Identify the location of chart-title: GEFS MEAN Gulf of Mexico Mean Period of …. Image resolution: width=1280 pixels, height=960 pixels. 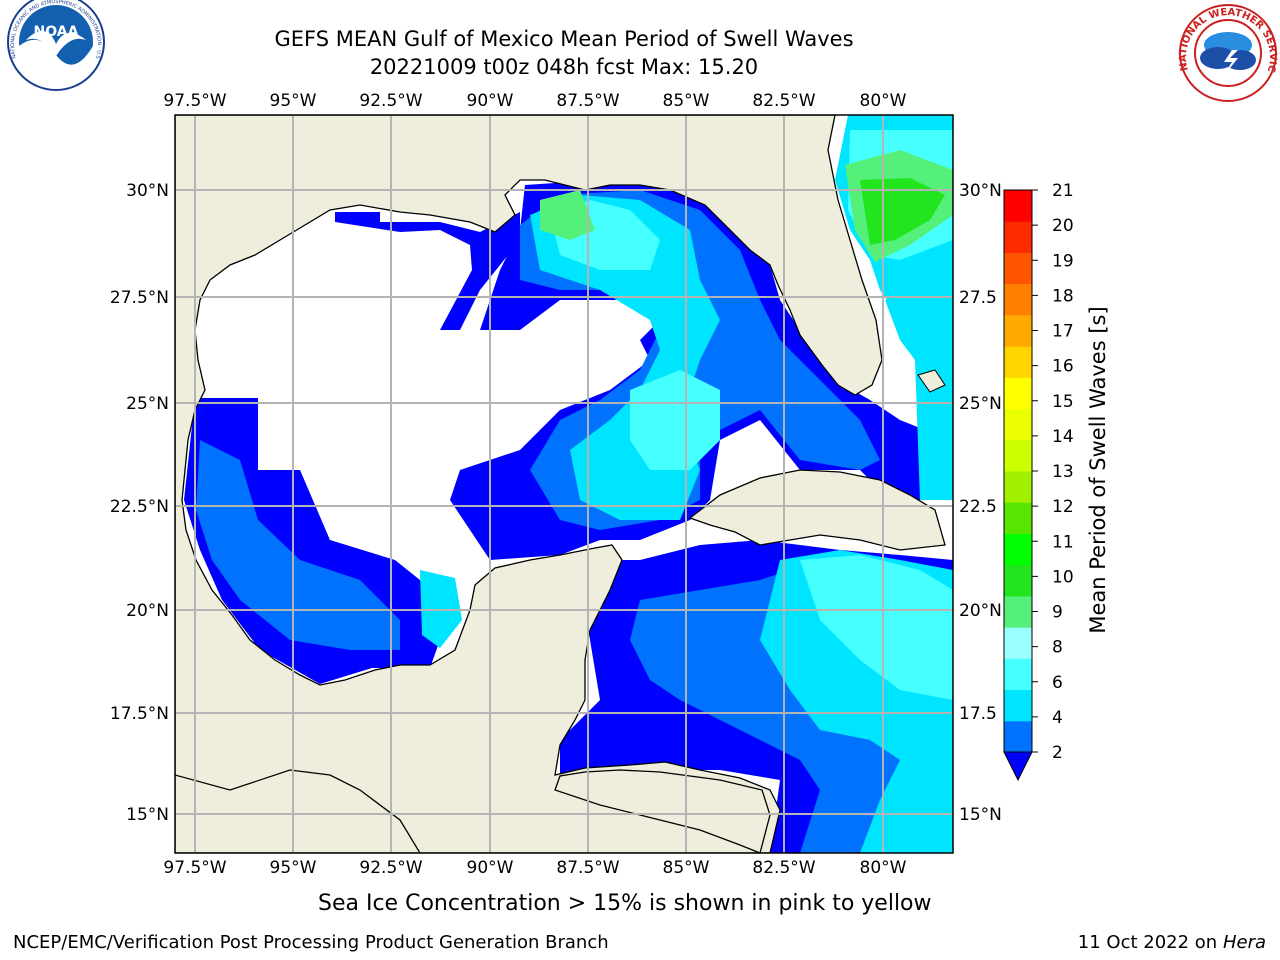
(564, 39).